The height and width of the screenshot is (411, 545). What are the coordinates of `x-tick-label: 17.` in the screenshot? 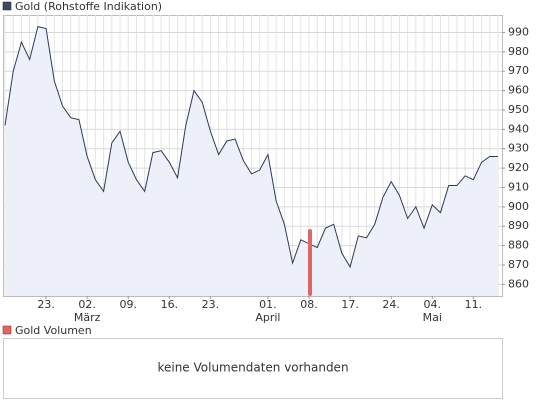 It's located at (350, 304).